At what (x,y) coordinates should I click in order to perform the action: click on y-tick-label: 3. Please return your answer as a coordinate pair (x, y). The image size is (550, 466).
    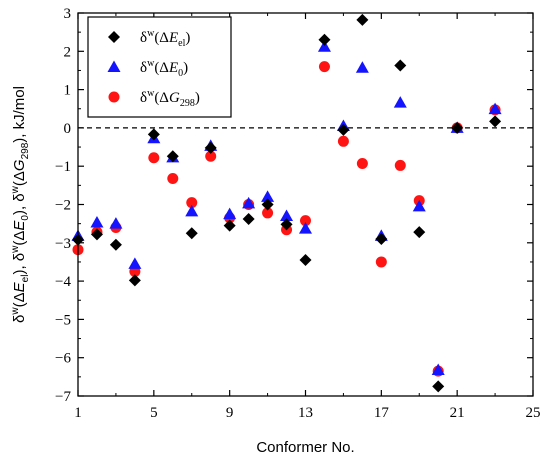
    Looking at the image, I should click on (68, 14).